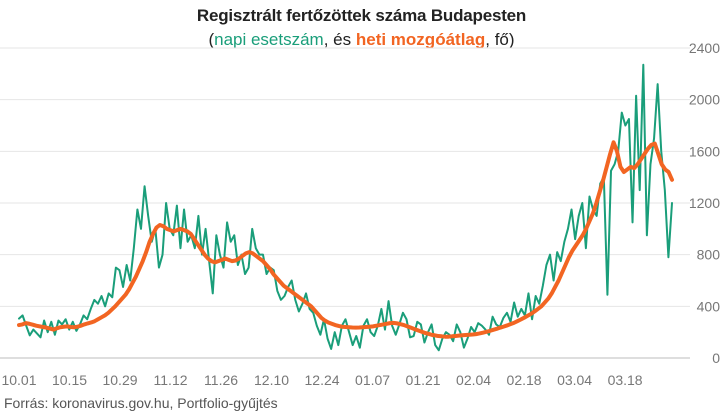 The image size is (723, 419). What do you see at coordinates (271, 380) in the screenshot?
I see `x-tick-label: 12.10` at bounding box center [271, 380].